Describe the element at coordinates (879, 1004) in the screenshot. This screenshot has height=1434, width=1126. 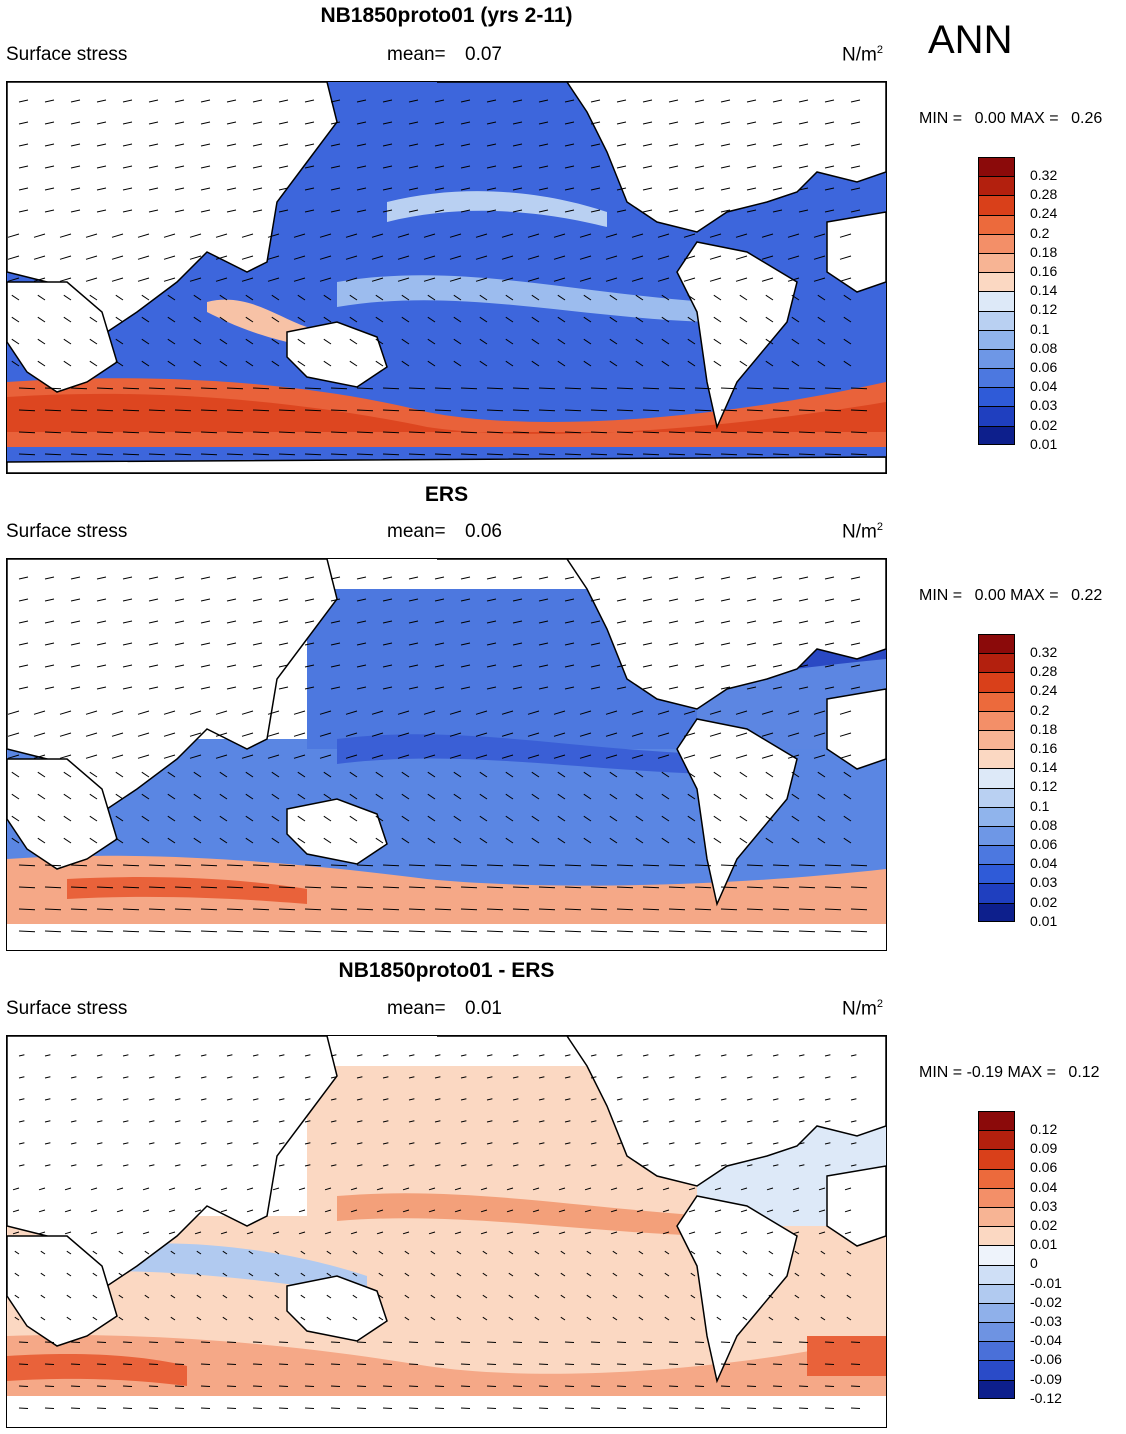
I see `panel-3-units-exp: 2` at that location.